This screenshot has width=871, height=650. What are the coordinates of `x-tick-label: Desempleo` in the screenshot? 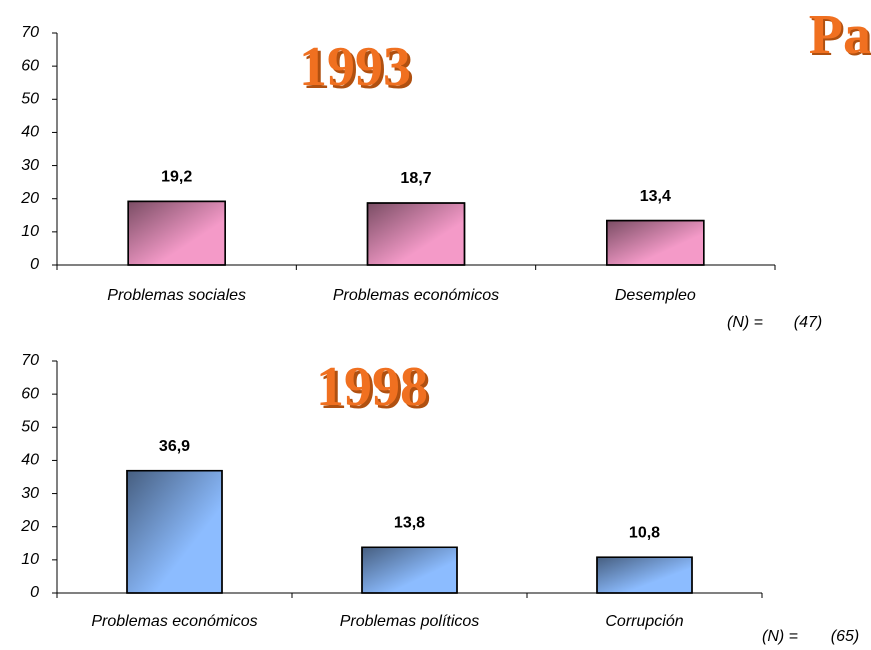 It's located at (655, 295).